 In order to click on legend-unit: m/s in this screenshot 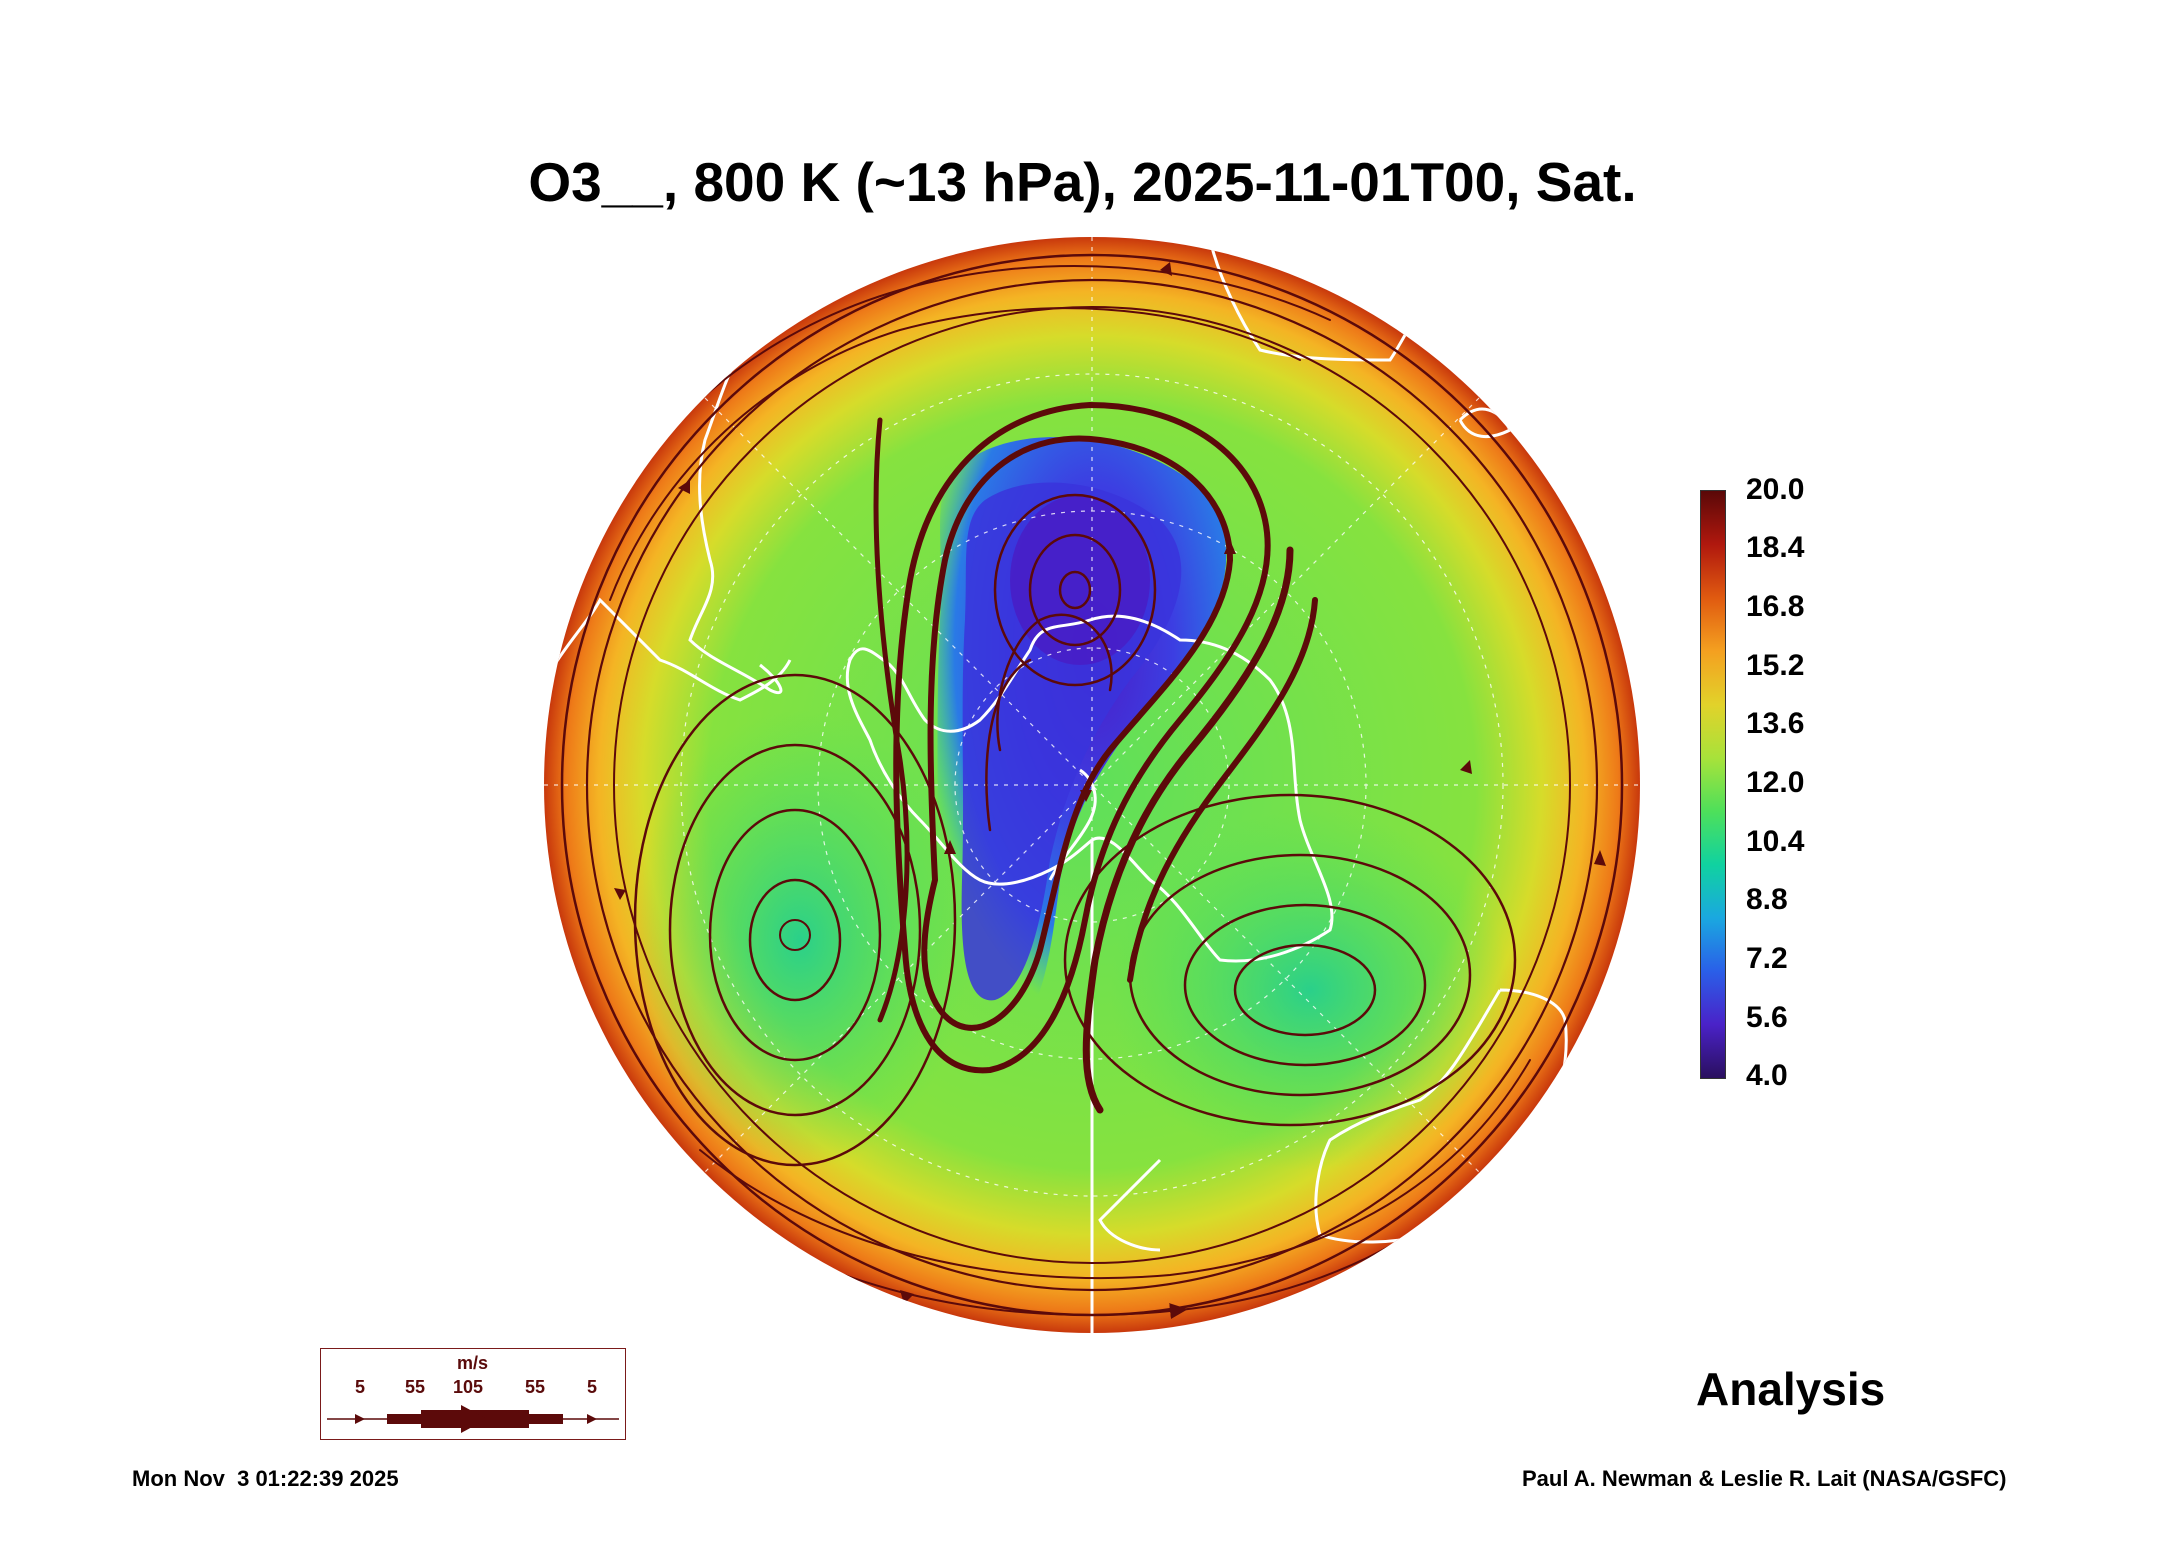, I will do `click(473, 1363)`.